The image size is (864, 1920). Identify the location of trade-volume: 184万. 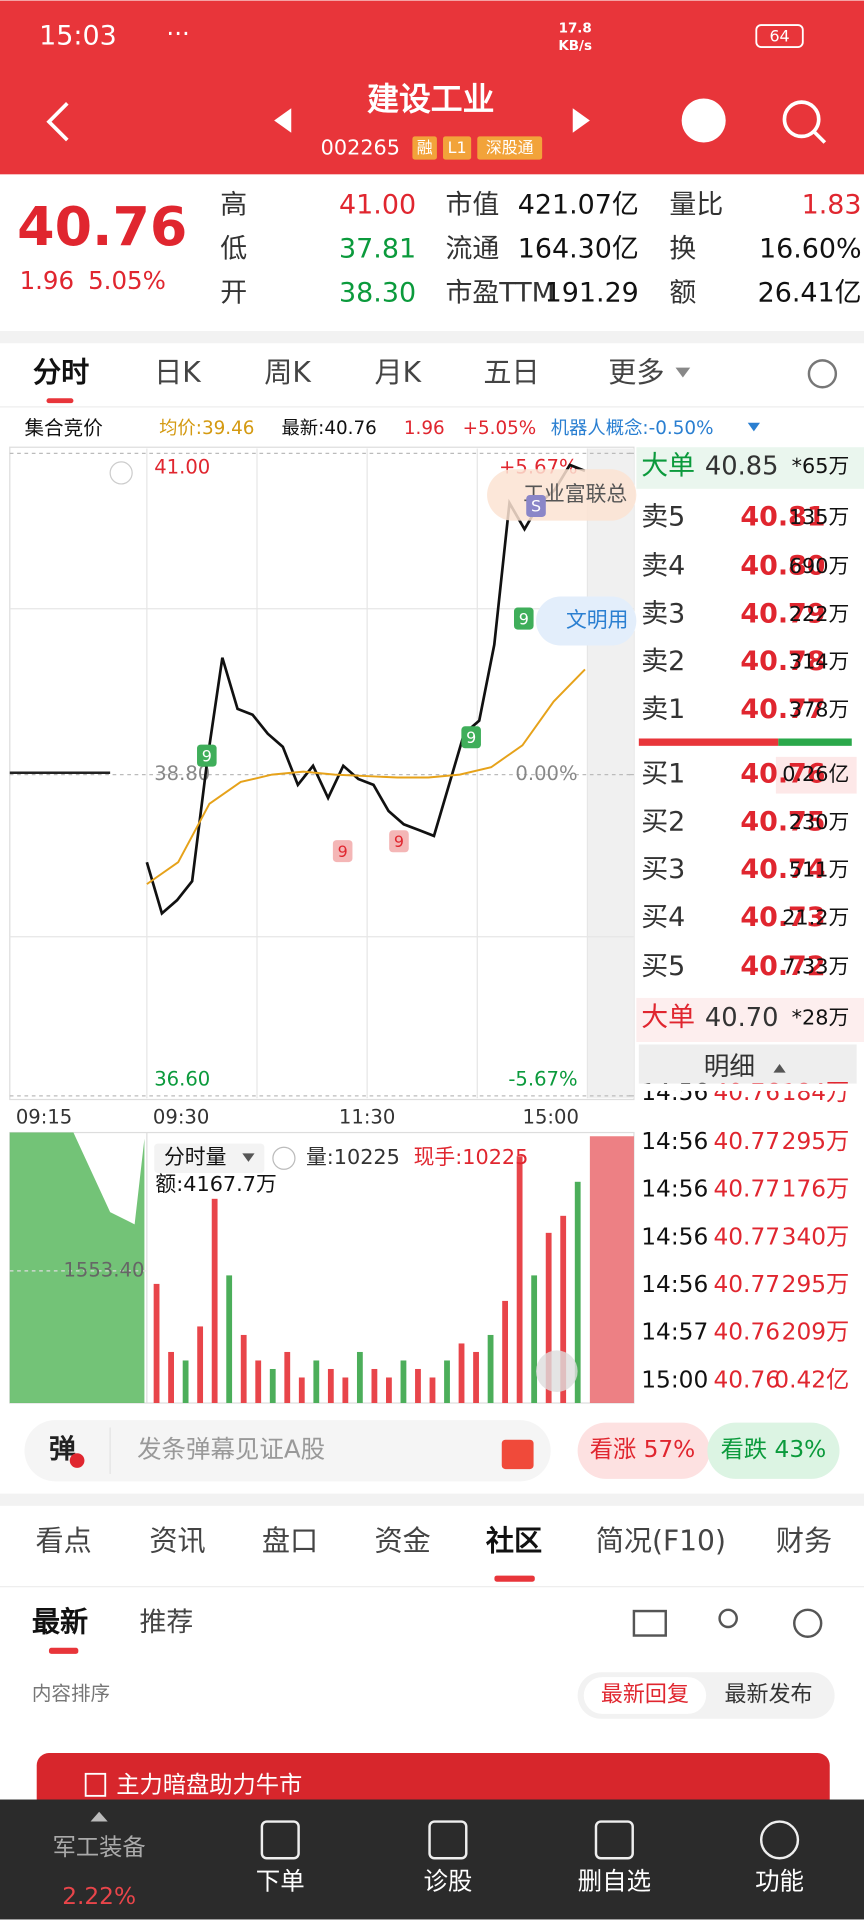
(816, 1092).